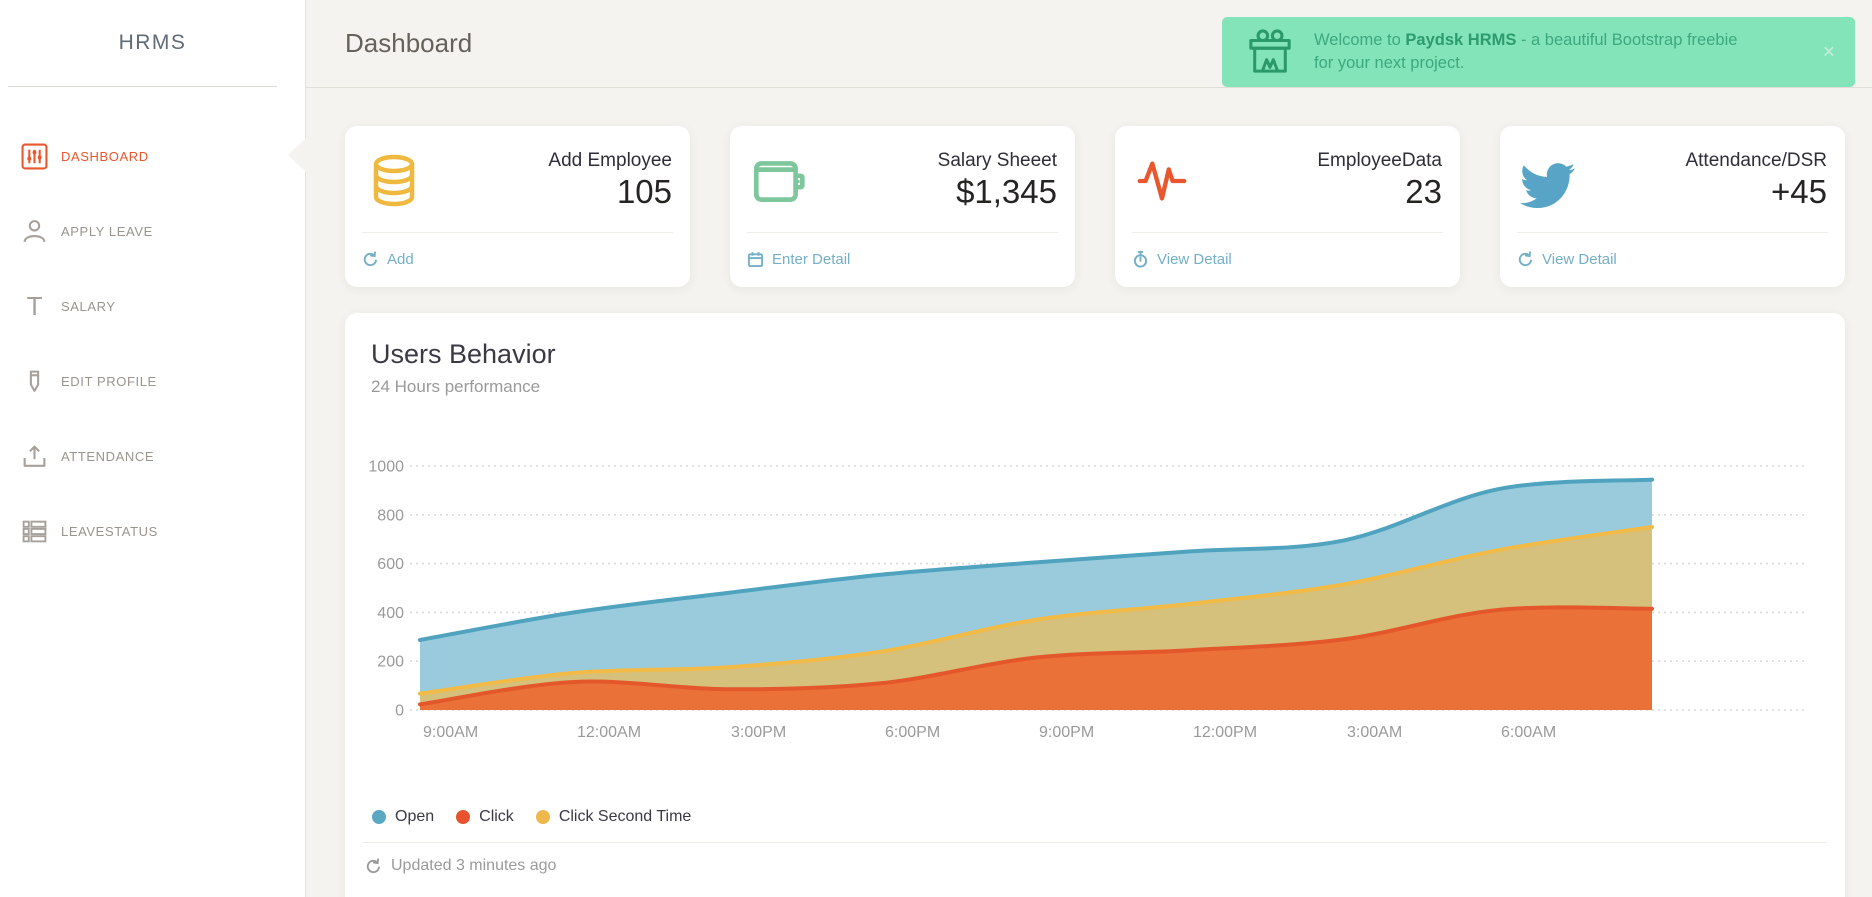  I want to click on stat-card-title: Add Employee, so click(610, 161).